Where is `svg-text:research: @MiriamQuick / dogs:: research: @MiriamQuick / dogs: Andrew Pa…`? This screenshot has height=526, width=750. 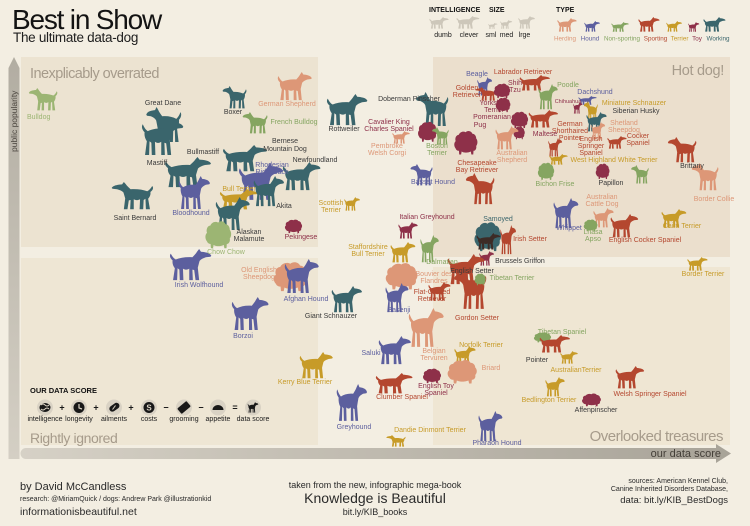
svg-text:research: @MiriamQuick / dogs:: research: @MiriamQuick / dogs: Andrew Pa… is located at coordinates (115, 499).